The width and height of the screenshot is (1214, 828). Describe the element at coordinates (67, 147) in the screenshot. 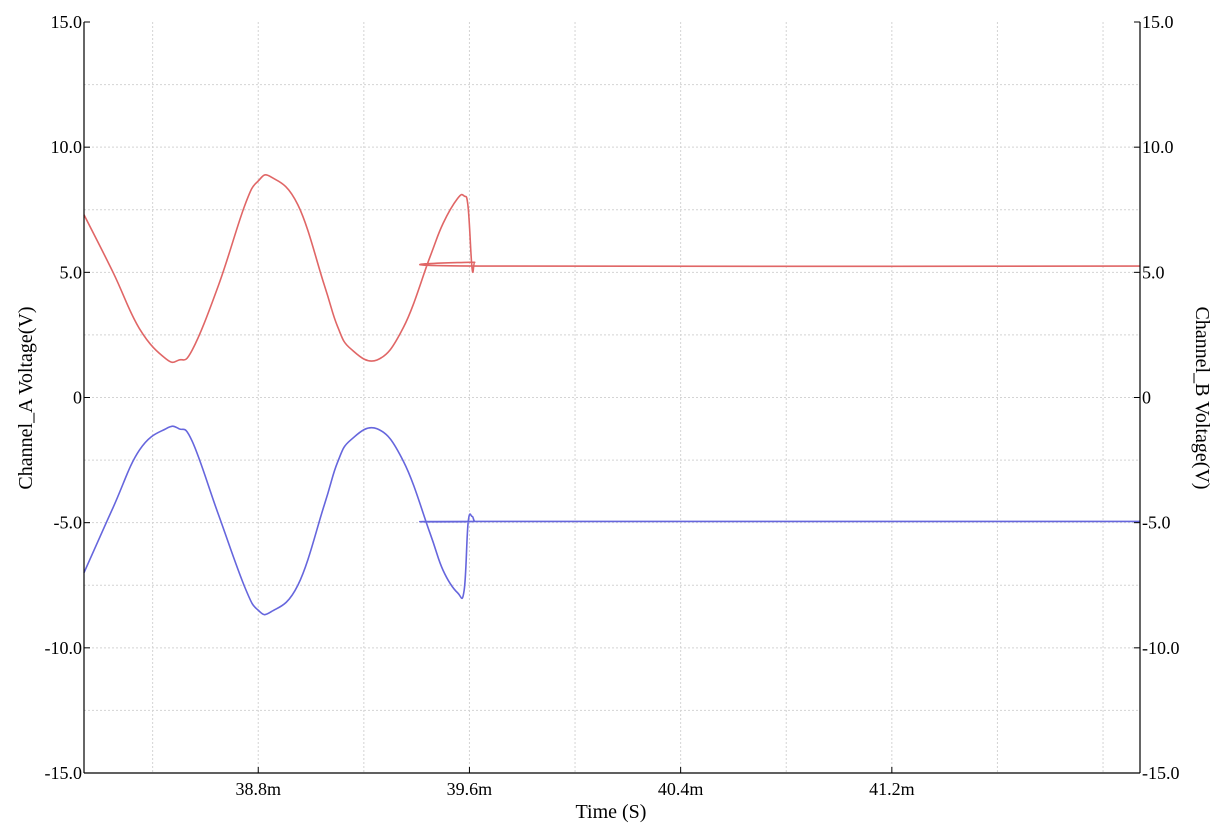

I see `left-y-tick-label: 10.0` at that location.